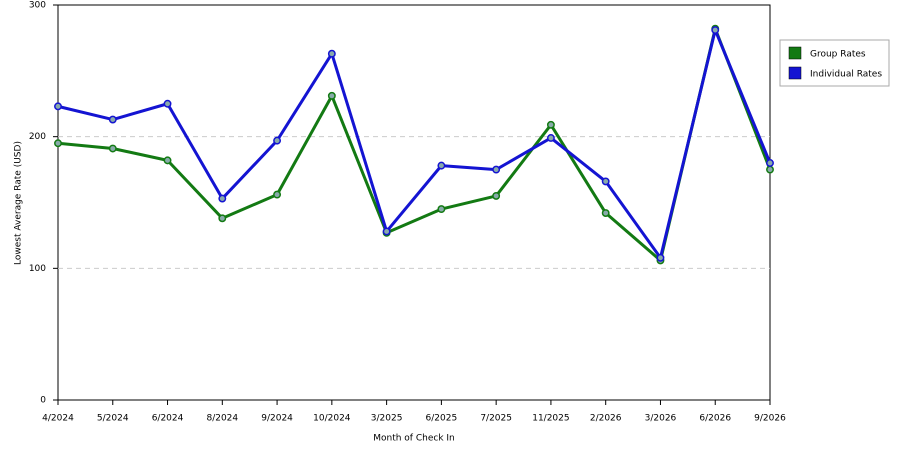 The image size is (900, 450). What do you see at coordinates (846, 75) in the screenshot?
I see `legend-label: Individual Rates` at bounding box center [846, 75].